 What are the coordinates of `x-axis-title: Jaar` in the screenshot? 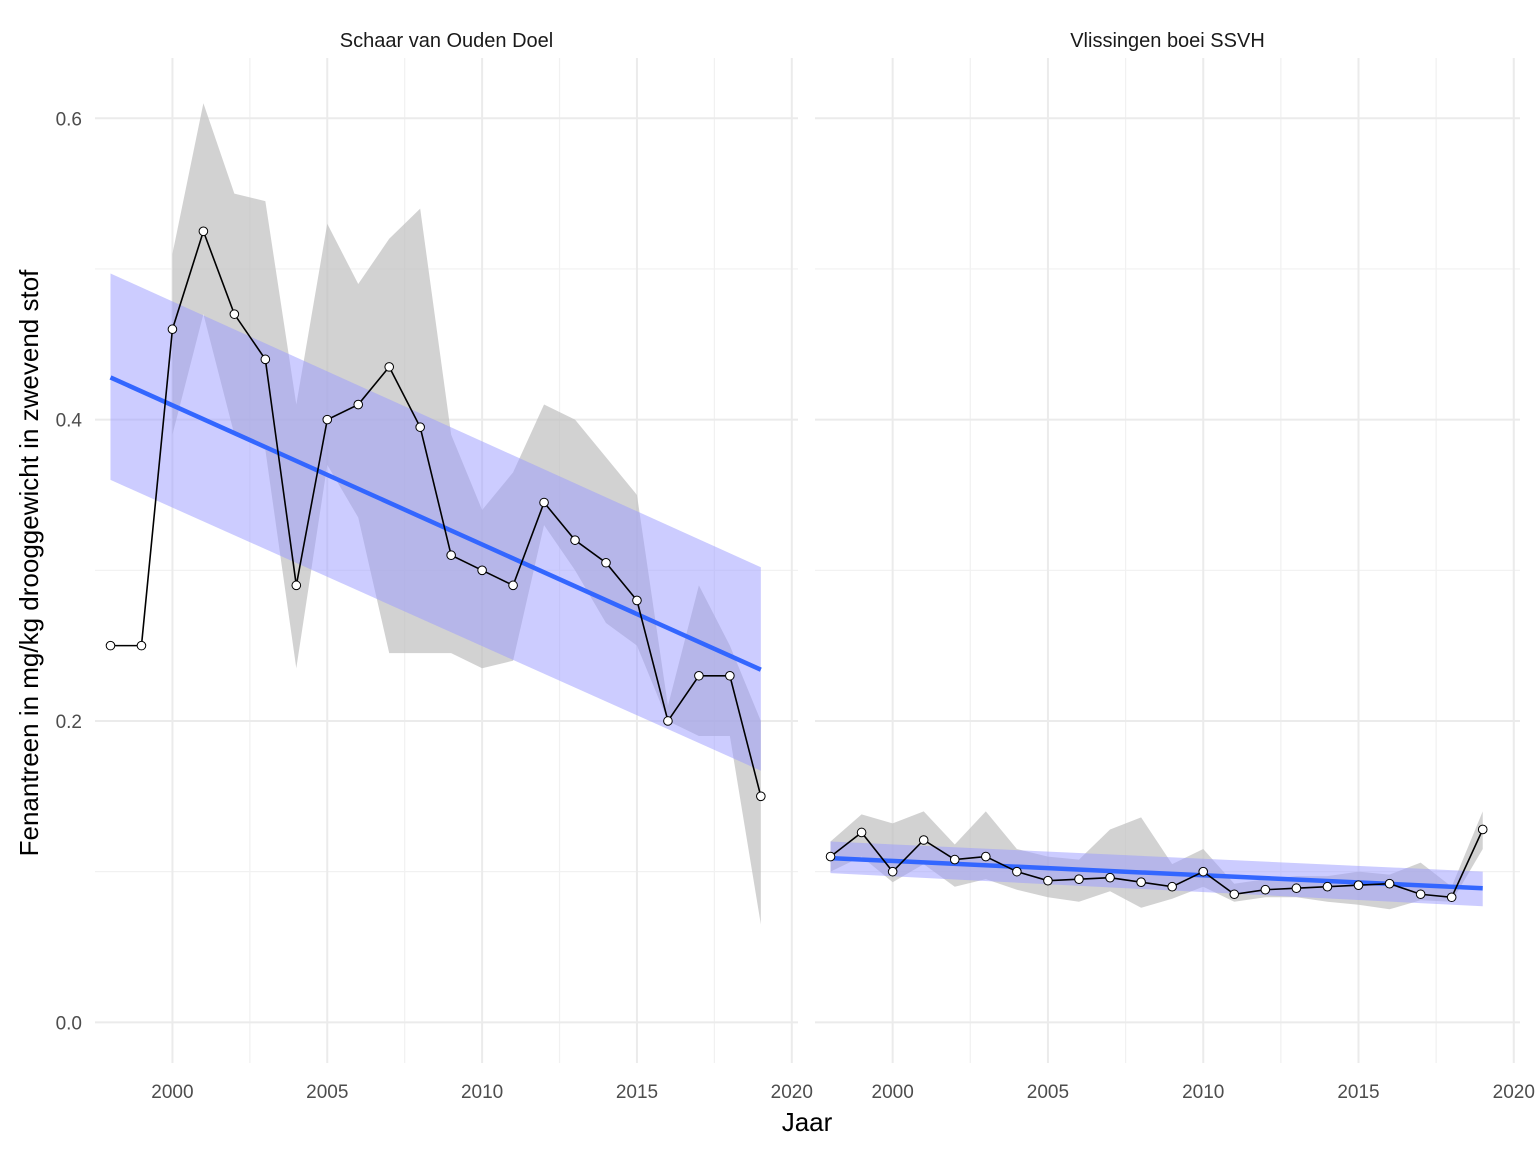 It's located at (807, 1122).